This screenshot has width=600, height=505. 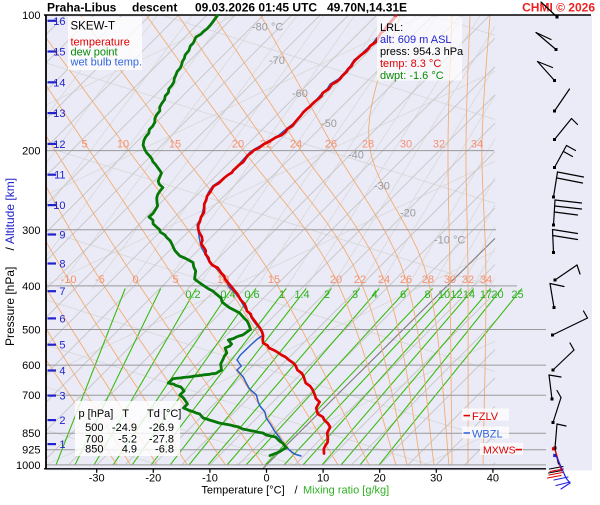 What do you see at coordinates (127, 440) in the screenshot?
I see `svg-text: -5.2` at bounding box center [127, 440].